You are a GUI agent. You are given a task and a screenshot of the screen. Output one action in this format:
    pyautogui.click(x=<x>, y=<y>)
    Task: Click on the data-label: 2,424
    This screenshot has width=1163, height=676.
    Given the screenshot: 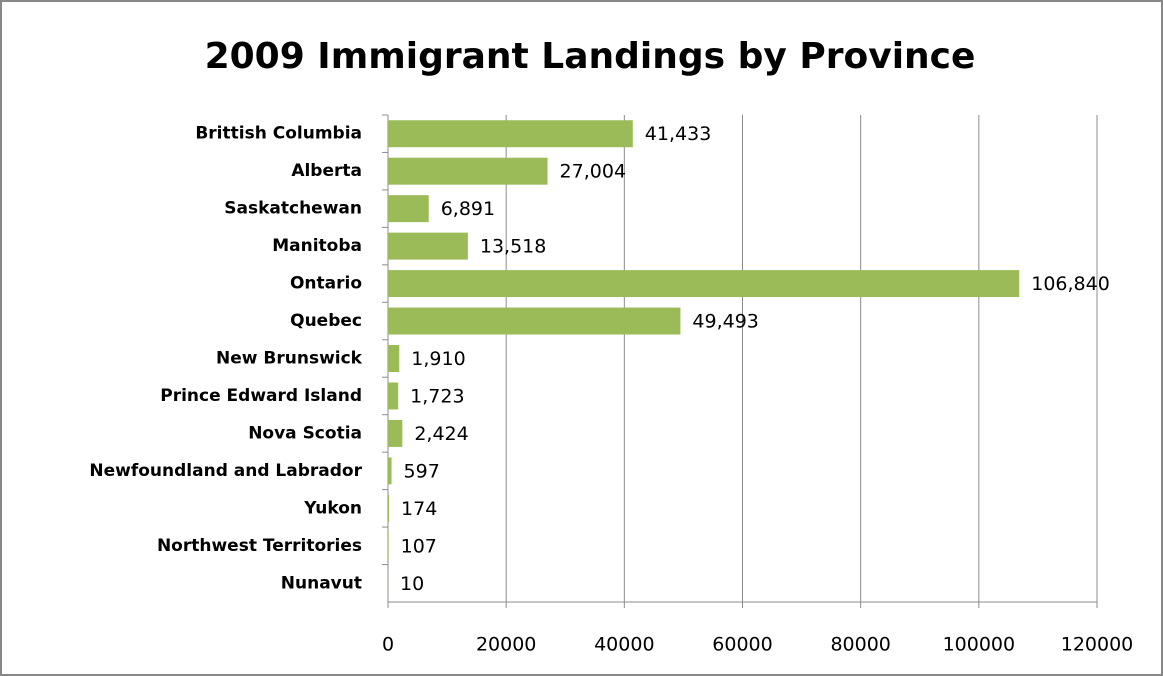 What is the action you would take?
    pyautogui.click(x=441, y=434)
    